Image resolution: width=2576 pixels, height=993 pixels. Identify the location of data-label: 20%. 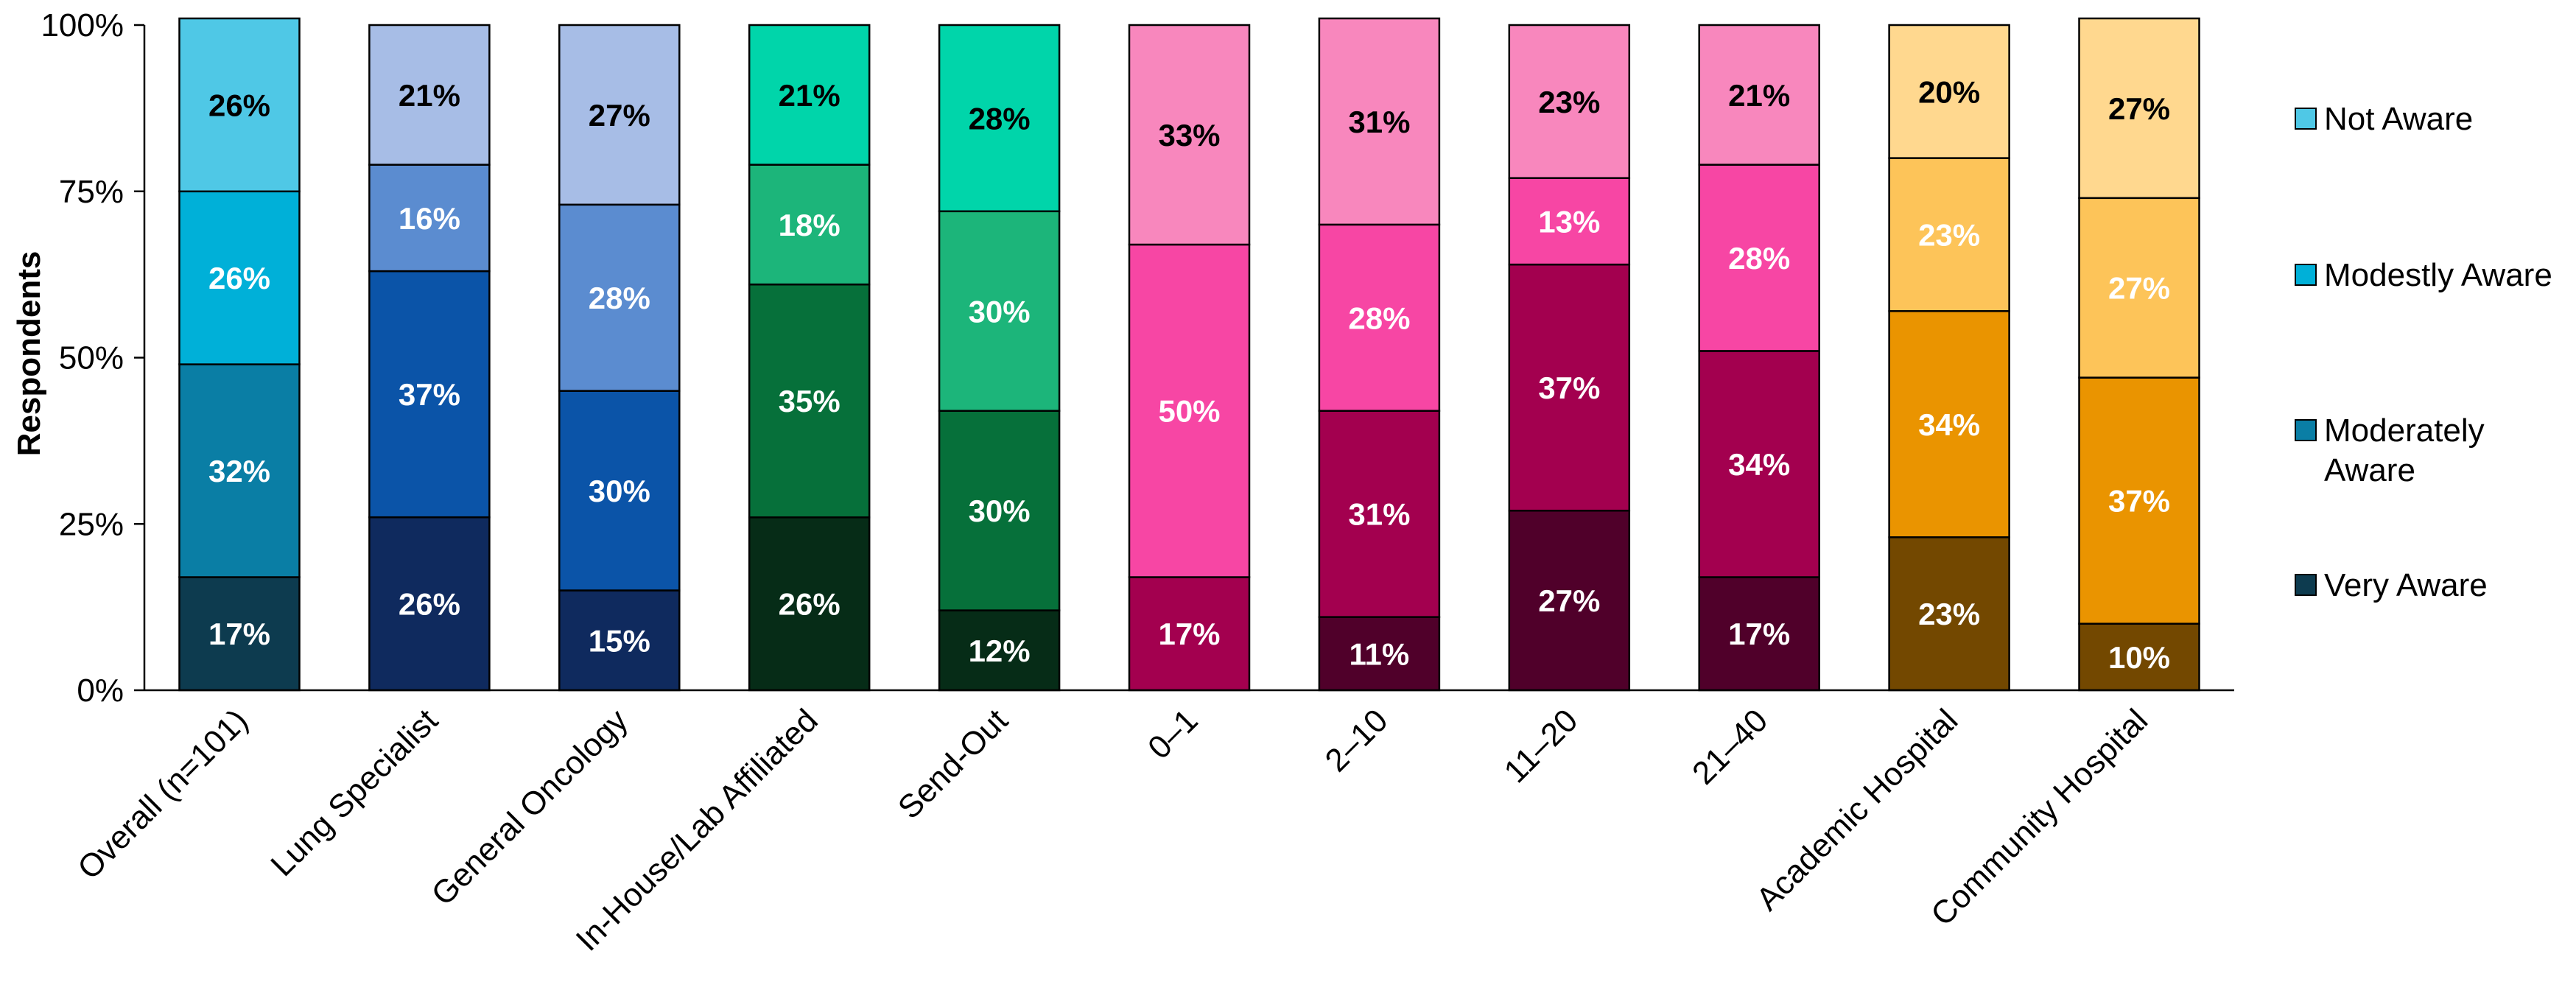
(1949, 91).